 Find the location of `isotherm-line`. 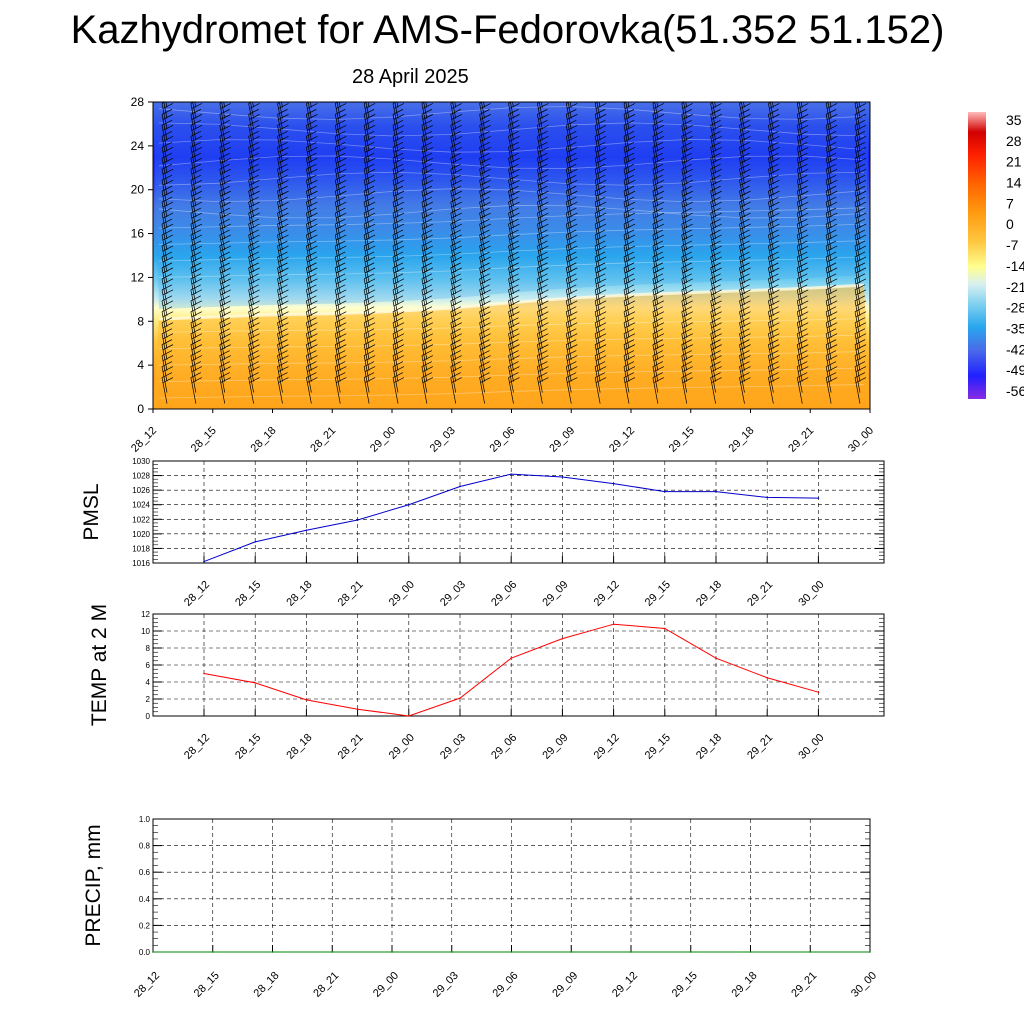

isotherm-line is located at coordinates (511, 178).